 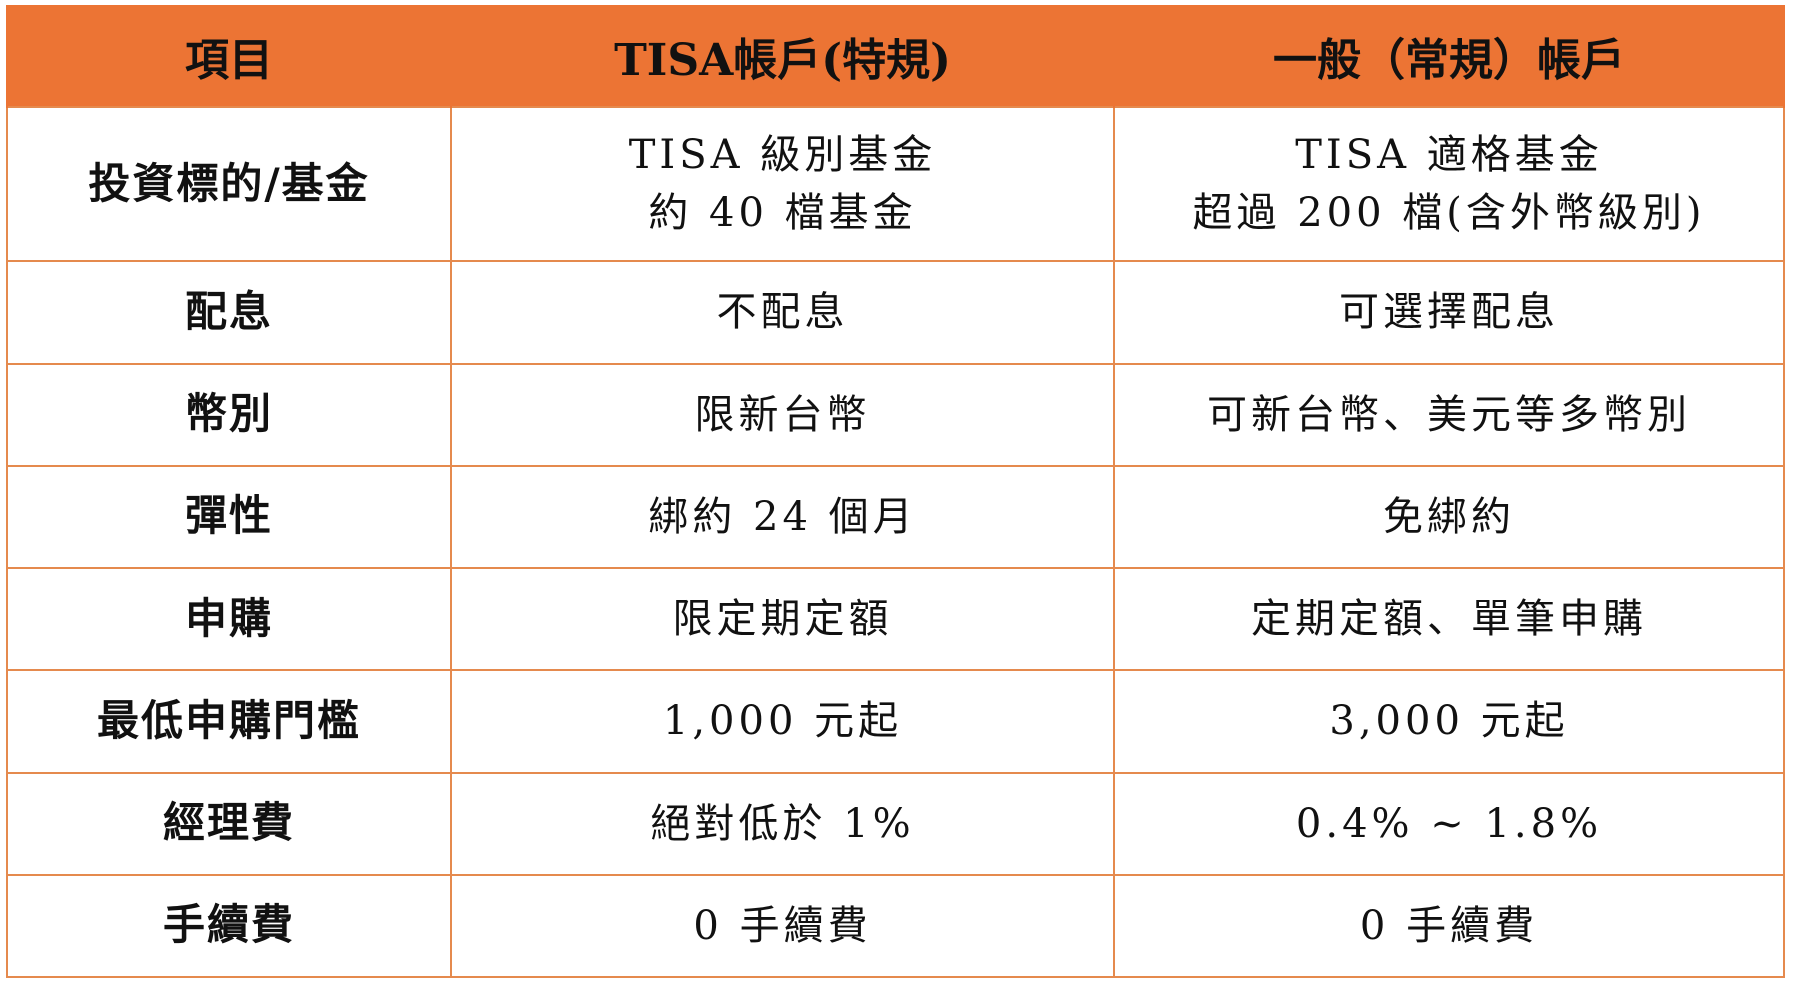 What do you see at coordinates (1449, 926) in the screenshot?
I see `general-cell: 0 手續費` at bounding box center [1449, 926].